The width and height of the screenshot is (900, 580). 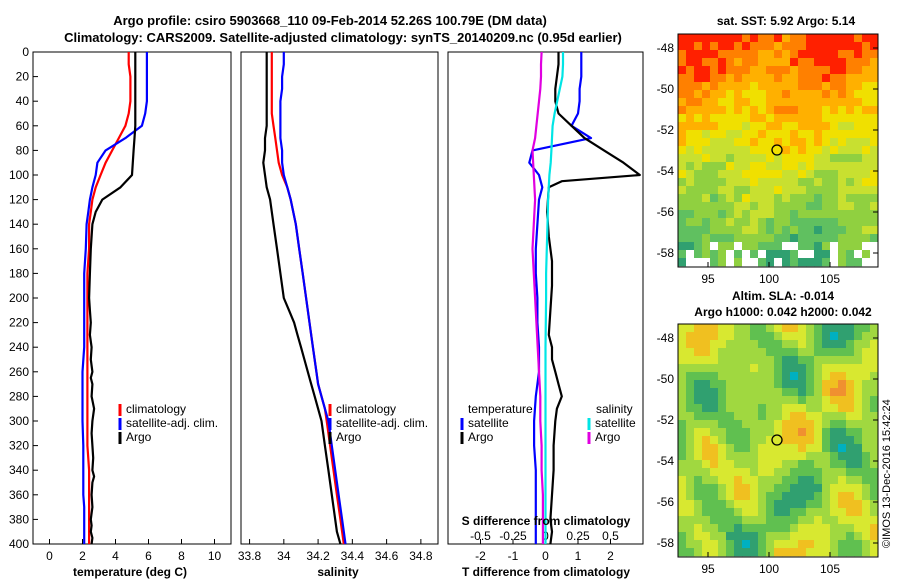 What do you see at coordinates (19, 200) in the screenshot?
I see `depth-tick-label: 120` at bounding box center [19, 200].